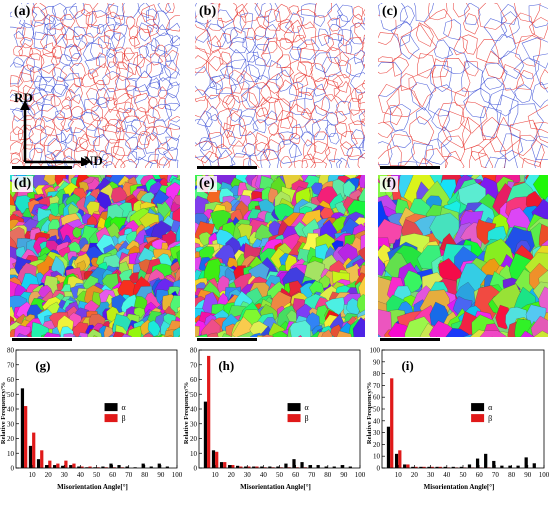  Describe the element at coordinates (207, 184) in the screenshot. I see `panel-label-e: (e)` at that location.